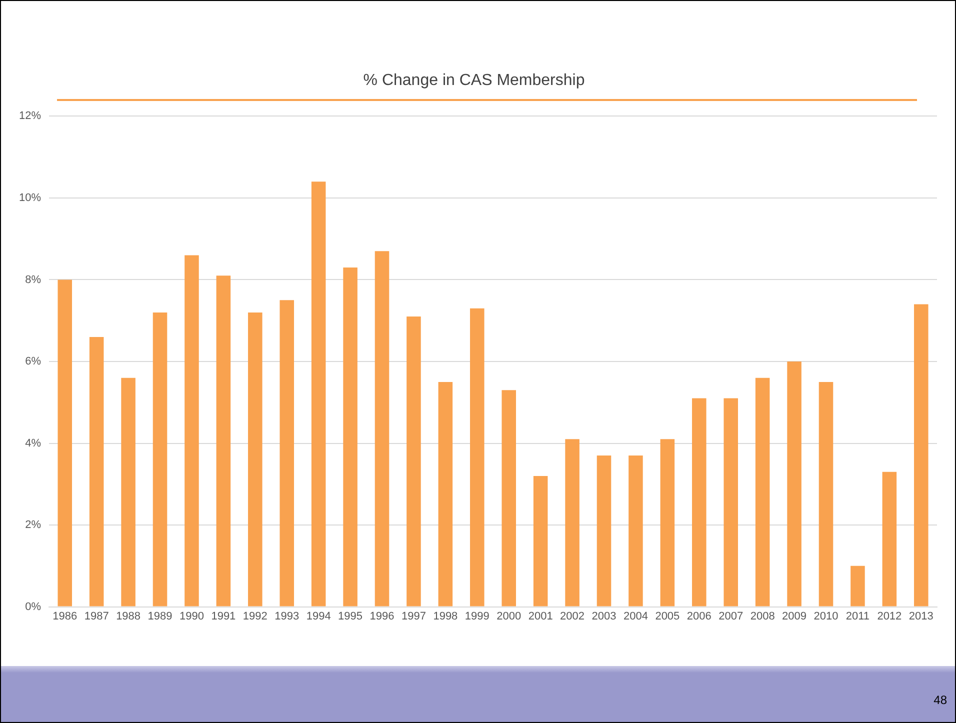 The image size is (956, 723). What do you see at coordinates (889, 616) in the screenshot?
I see `x-tick-label: 2012` at bounding box center [889, 616].